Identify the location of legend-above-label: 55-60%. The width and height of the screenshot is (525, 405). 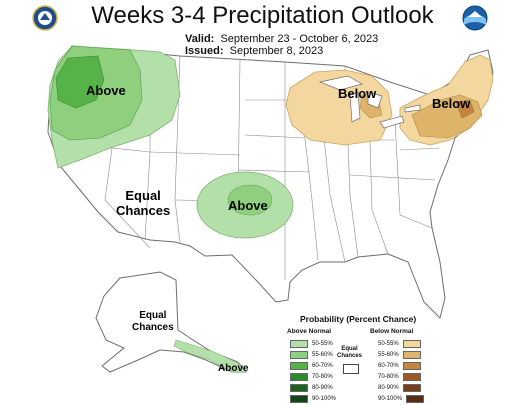
(322, 355).